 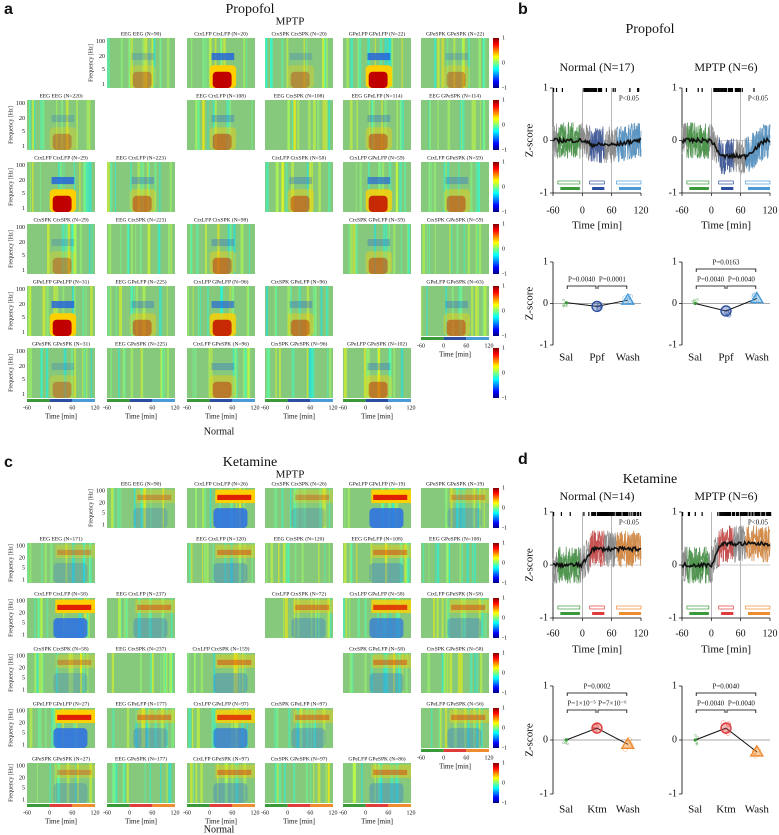 I want to click on panel-letter: c, so click(x=8, y=462).